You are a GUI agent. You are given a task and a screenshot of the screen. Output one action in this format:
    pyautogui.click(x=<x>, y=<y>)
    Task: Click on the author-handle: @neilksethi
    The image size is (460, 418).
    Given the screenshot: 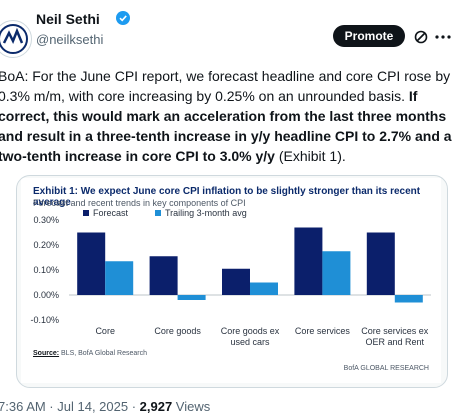 What is the action you would take?
    pyautogui.click(x=70, y=39)
    